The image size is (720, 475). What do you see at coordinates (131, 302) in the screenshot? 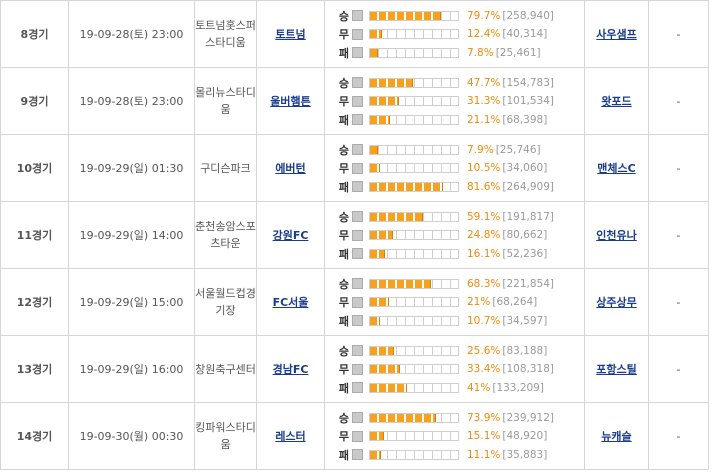
I see `match-datetime: 19-09-29(일) 15:00` at bounding box center [131, 302].